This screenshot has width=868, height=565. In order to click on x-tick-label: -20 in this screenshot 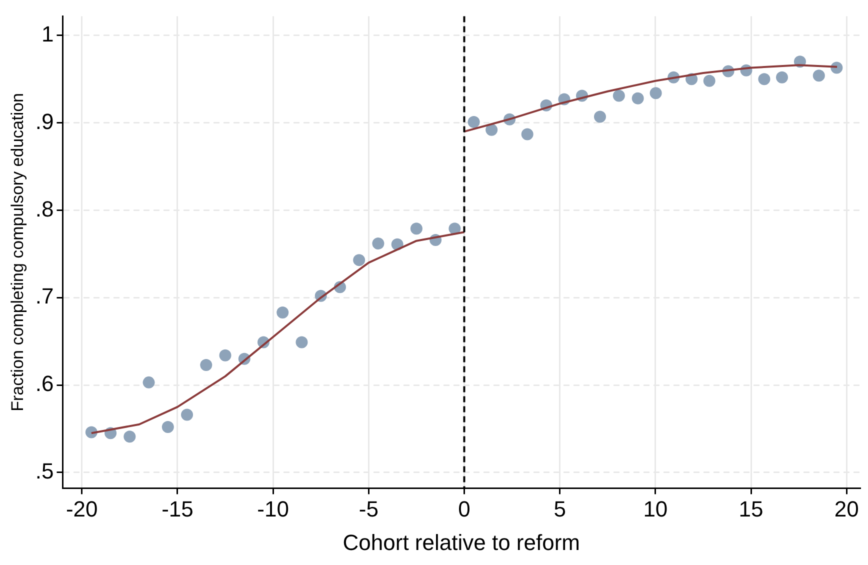, I will do `click(82, 509)`.